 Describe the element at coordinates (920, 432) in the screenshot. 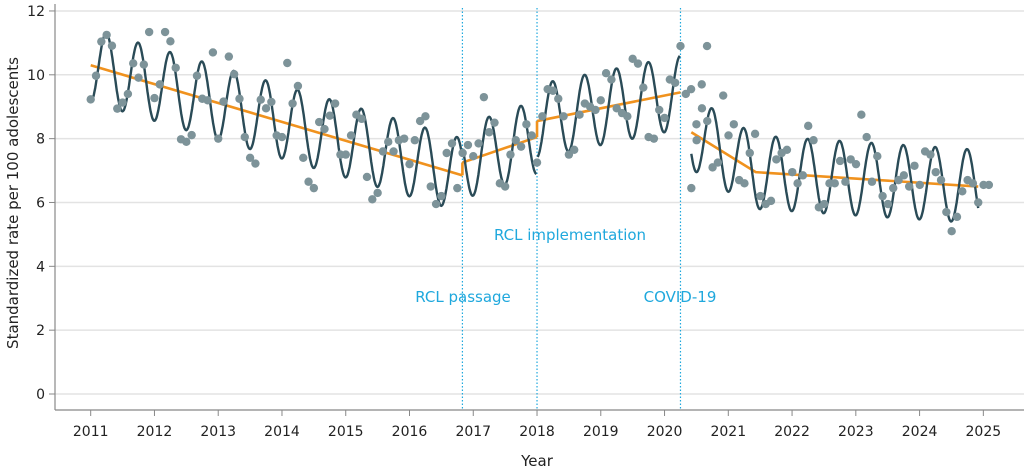

I see `x-tick-label: 2024` at that location.